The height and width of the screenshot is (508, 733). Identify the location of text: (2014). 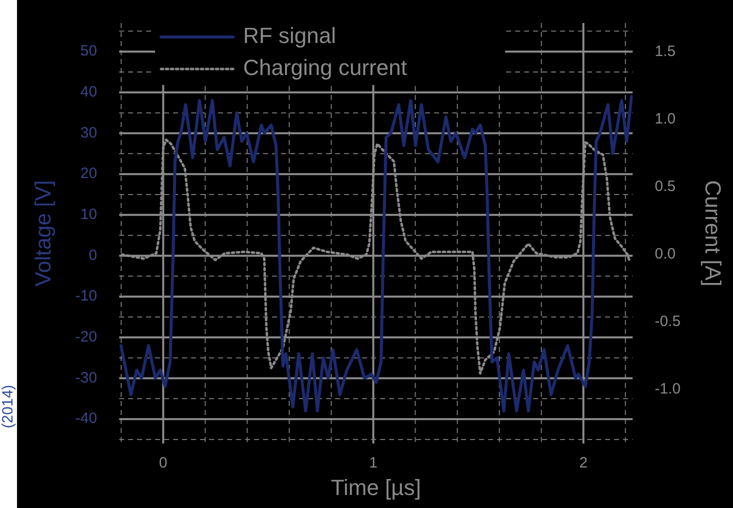
(8, 407).